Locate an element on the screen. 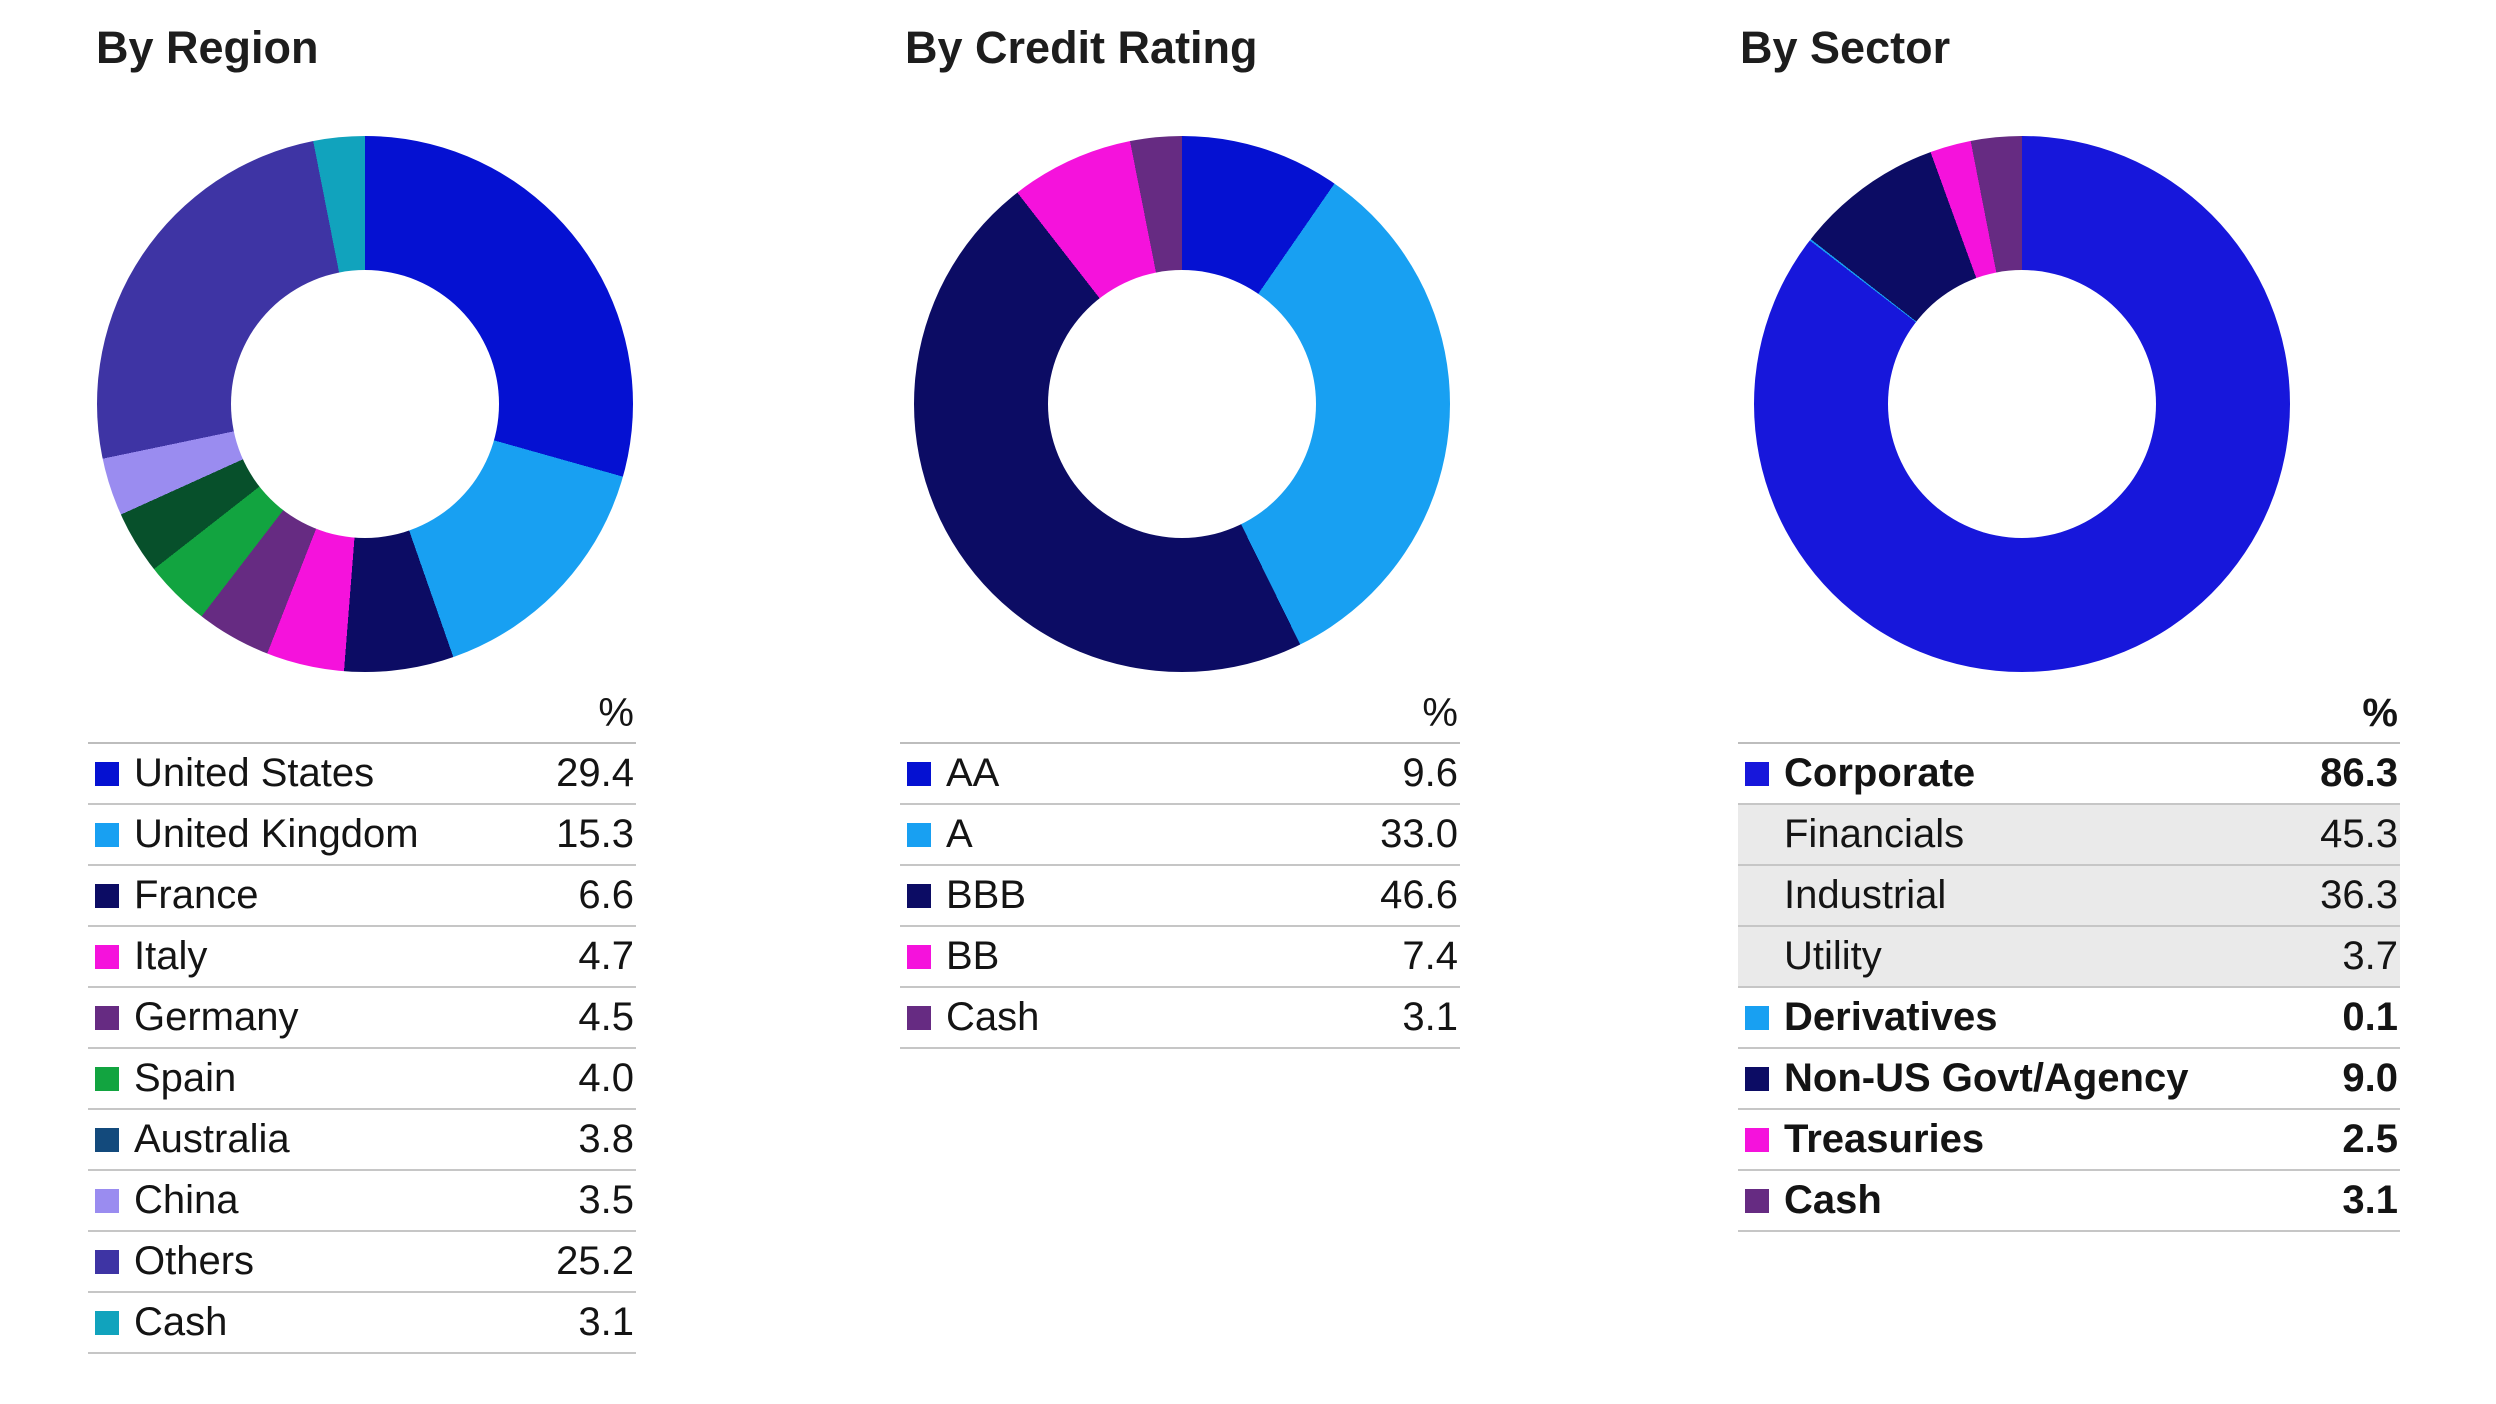 The height and width of the screenshot is (1404, 2496). legend-label: Industrial is located at coordinates (1865, 895).